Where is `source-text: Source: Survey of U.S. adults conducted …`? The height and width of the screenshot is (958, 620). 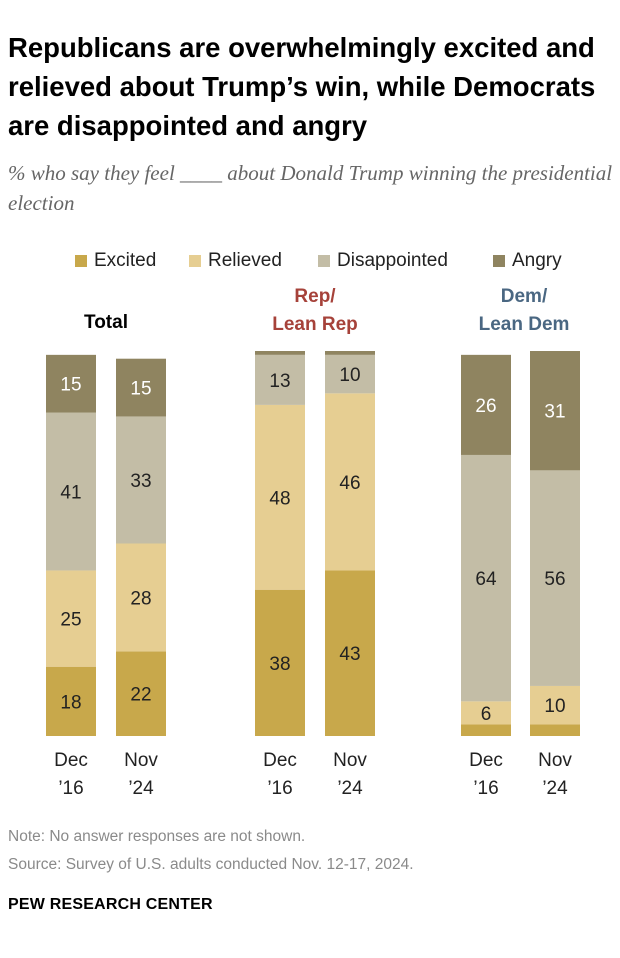
source-text: Source: Survey of U.S. adults conducted … is located at coordinates (211, 864).